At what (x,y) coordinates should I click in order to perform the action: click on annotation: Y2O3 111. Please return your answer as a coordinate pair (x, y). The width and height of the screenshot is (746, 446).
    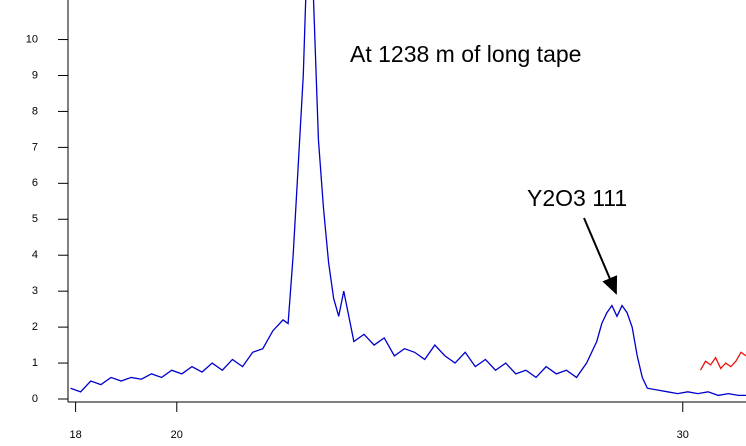
    Looking at the image, I should click on (577, 198).